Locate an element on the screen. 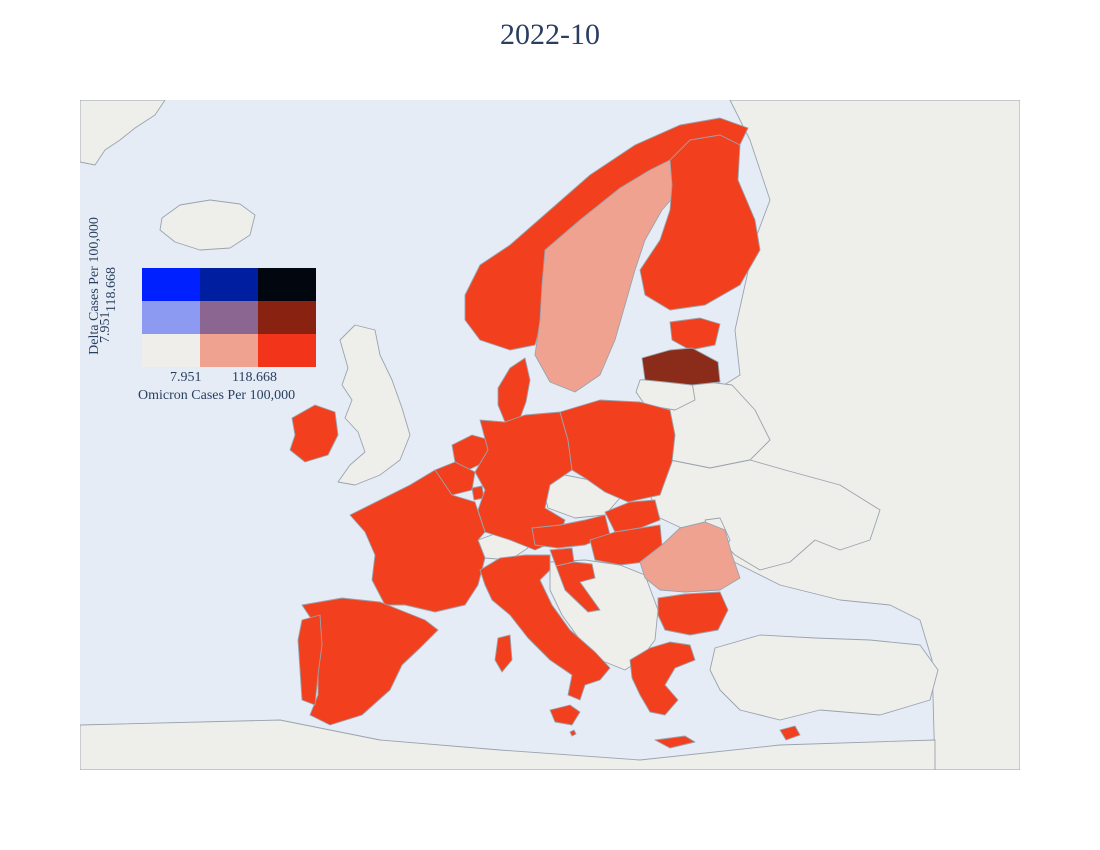 The width and height of the screenshot is (1100, 850). country-greenland is located at coordinates (123, 133).